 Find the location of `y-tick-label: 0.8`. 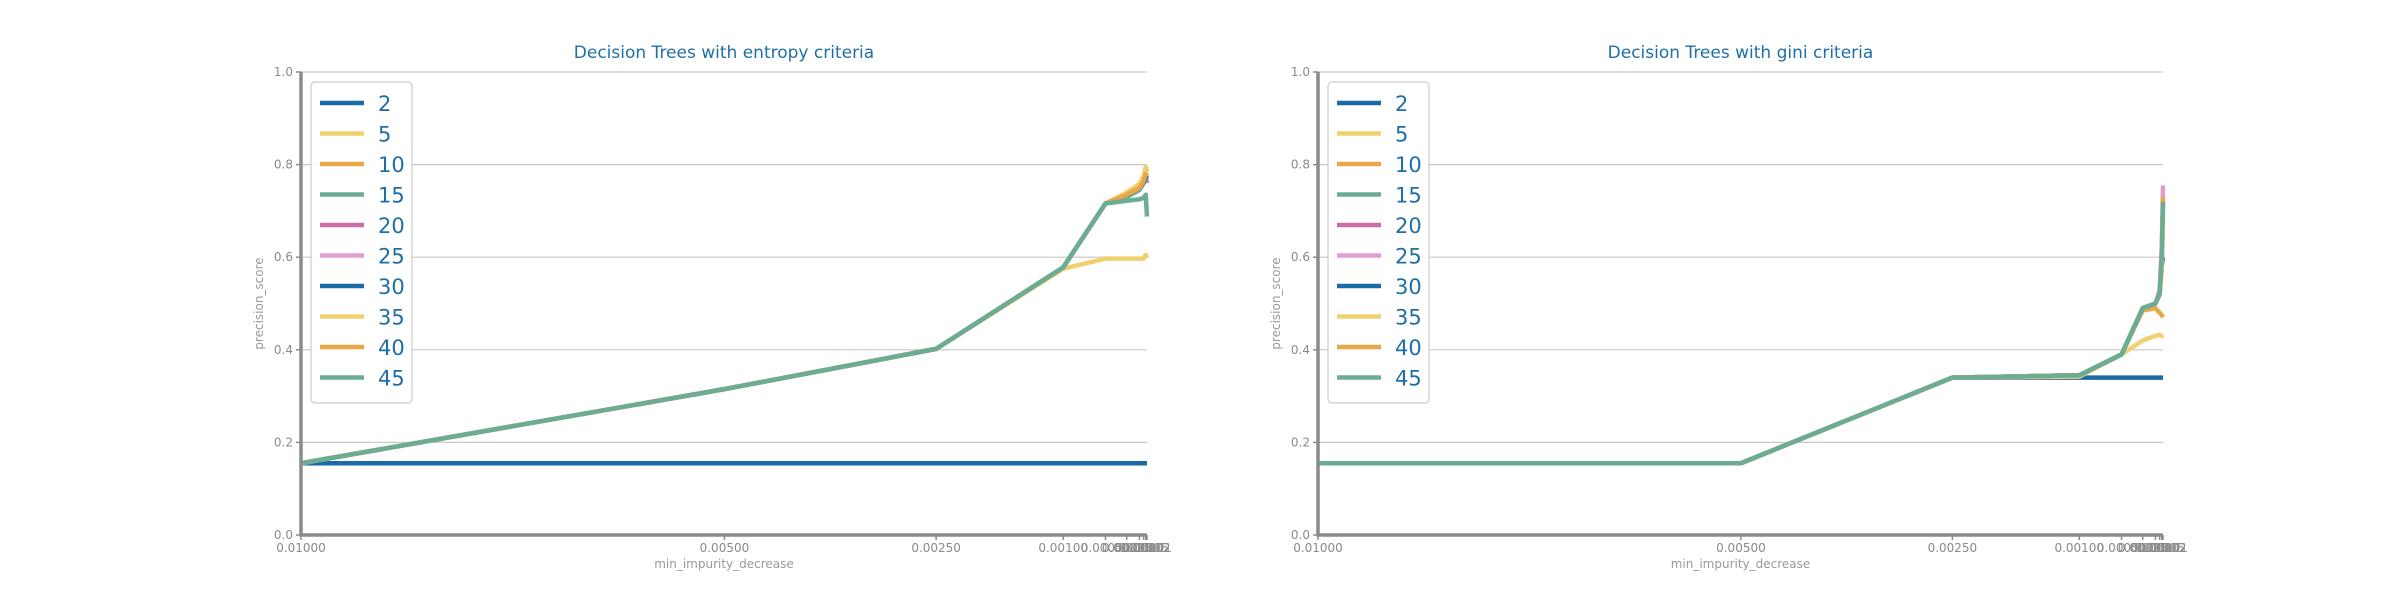

y-tick-label: 0.8 is located at coordinates (1300, 165).